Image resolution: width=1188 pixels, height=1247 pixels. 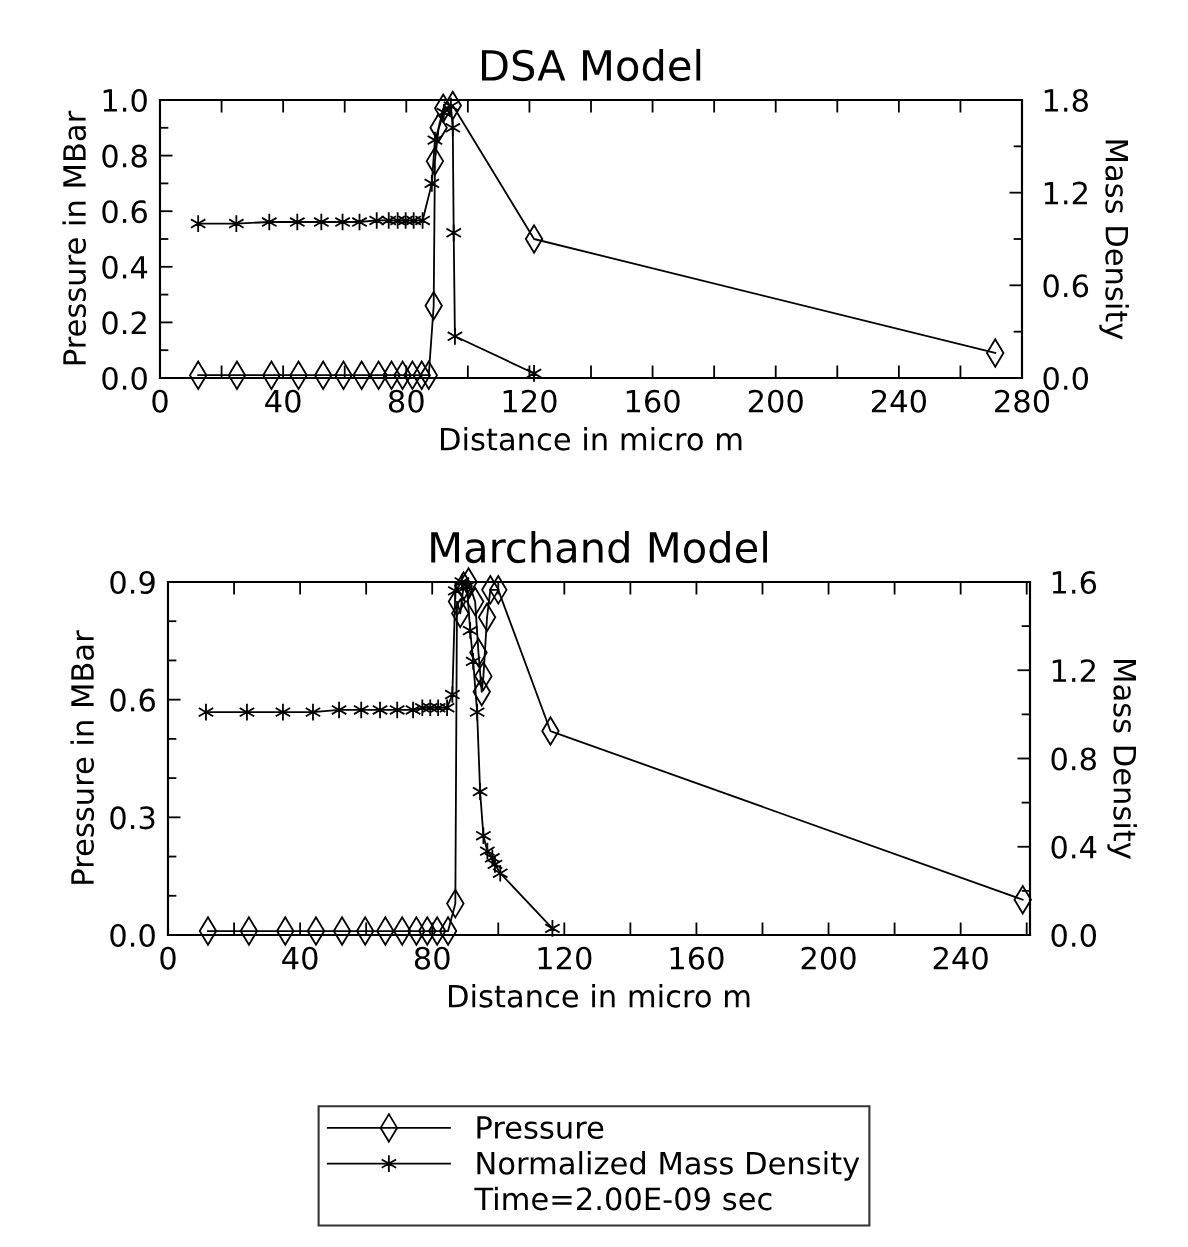 What do you see at coordinates (1066, 100) in the screenshot?
I see `y2-tick-label: 1.8` at bounding box center [1066, 100].